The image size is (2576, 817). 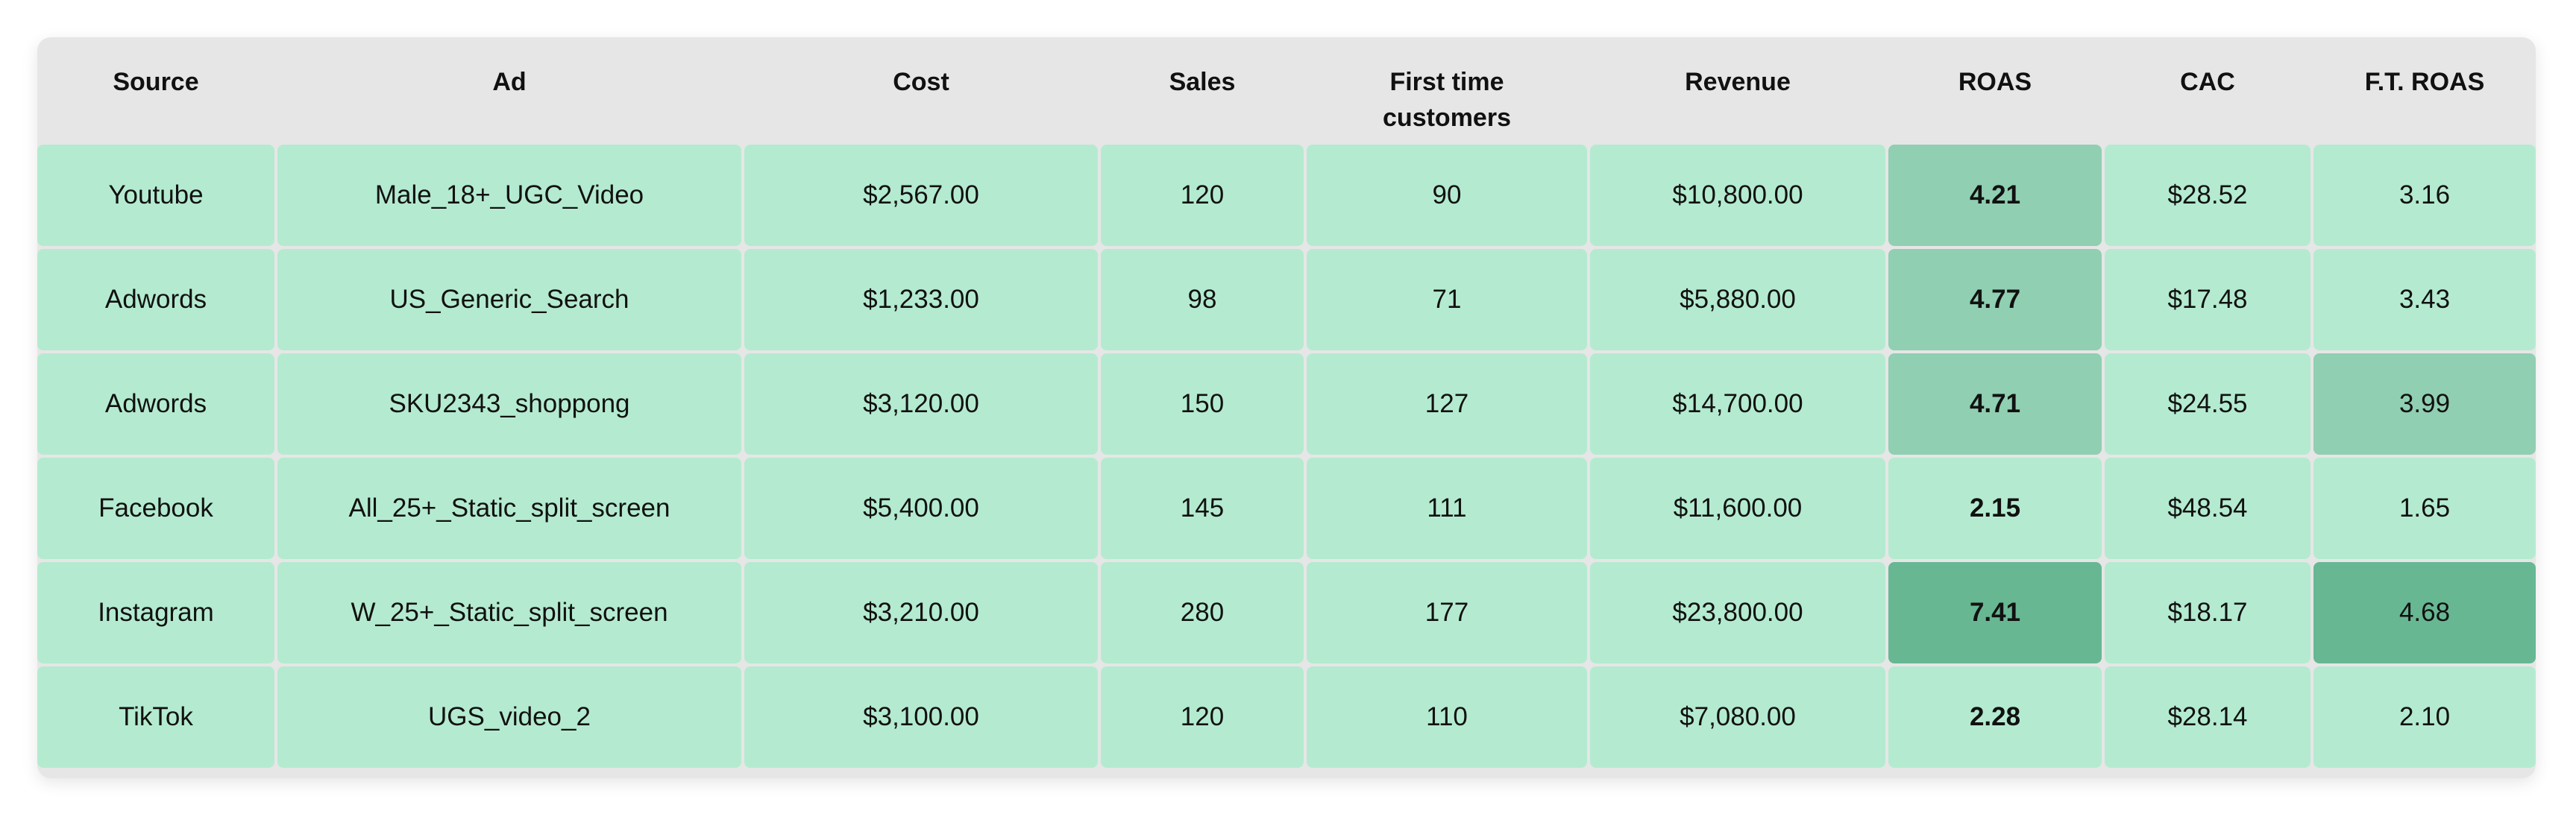 What do you see at coordinates (2424, 195) in the screenshot?
I see `cell-f-t-roas-row-1: 3.16` at bounding box center [2424, 195].